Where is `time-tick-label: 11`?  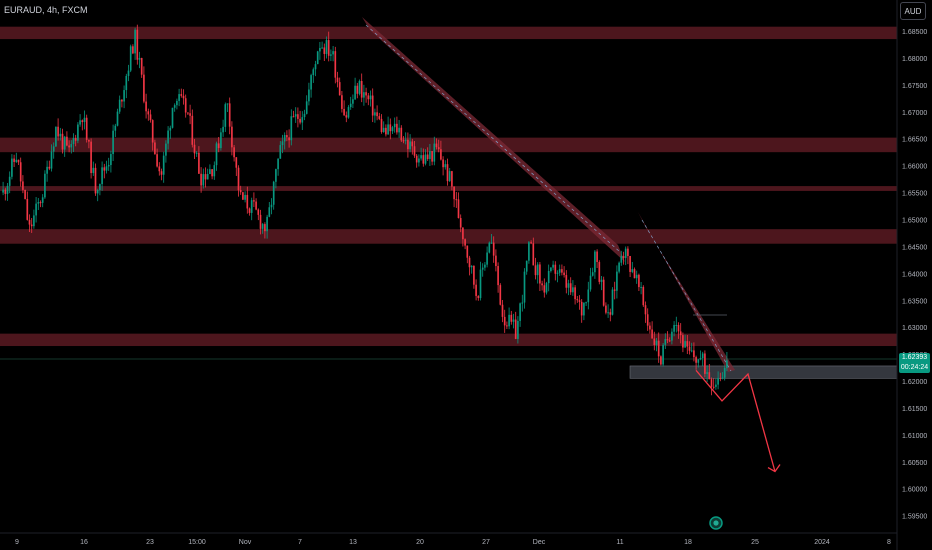 time-tick-label: 11 is located at coordinates (619, 542).